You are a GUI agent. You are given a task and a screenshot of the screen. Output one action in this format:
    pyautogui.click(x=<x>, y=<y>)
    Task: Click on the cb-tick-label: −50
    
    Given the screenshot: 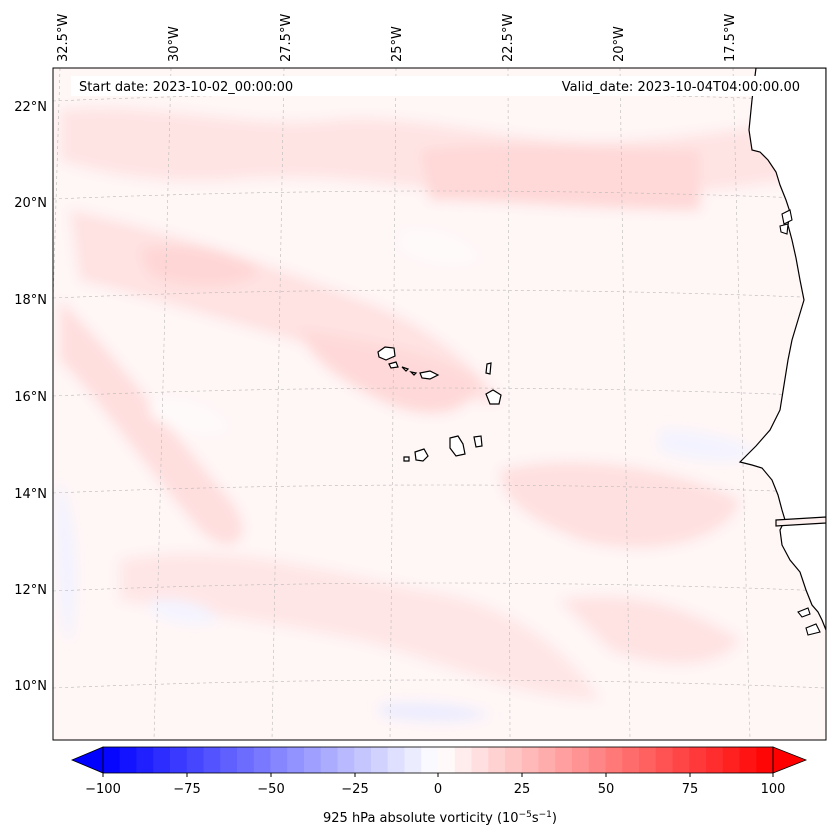 What is the action you would take?
    pyautogui.click(x=270, y=789)
    